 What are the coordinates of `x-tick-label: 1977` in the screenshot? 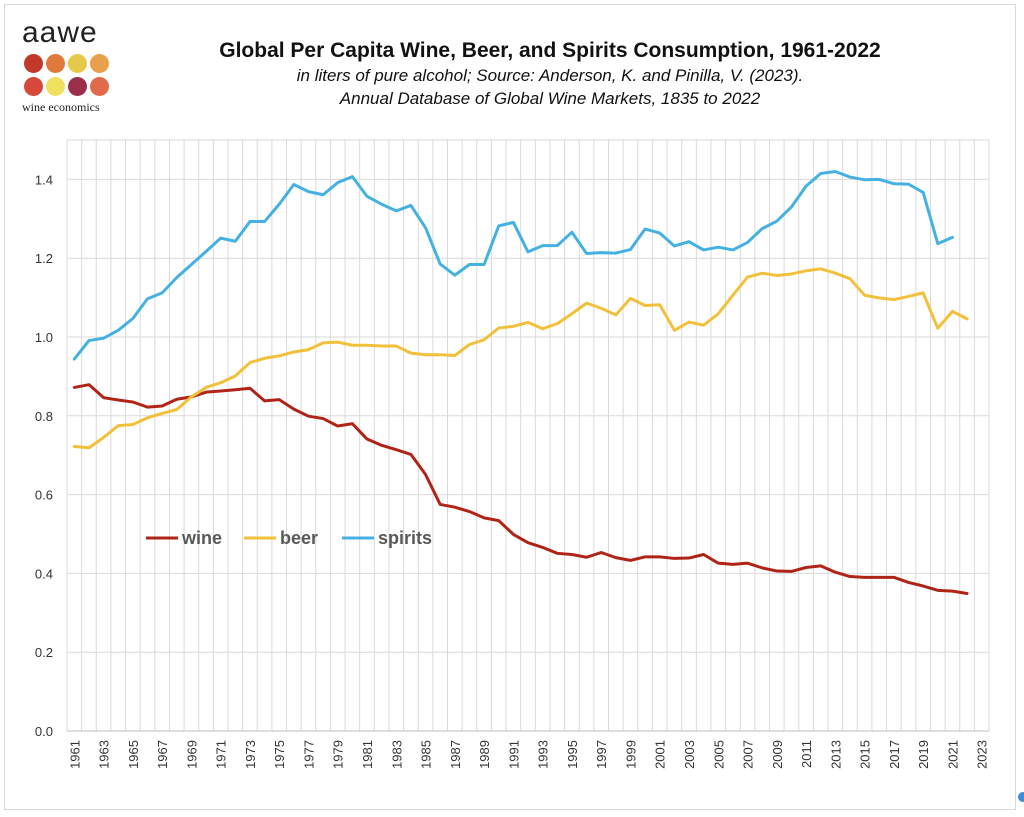 It's located at (308, 754).